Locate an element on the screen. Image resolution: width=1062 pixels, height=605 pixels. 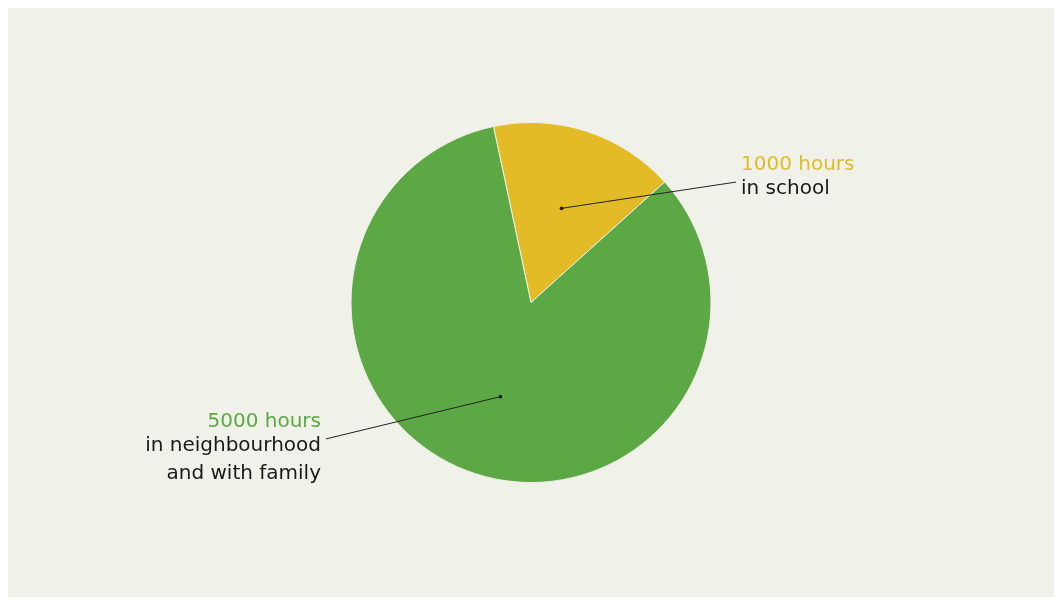
slice-label: in neighbourhood and with family is located at coordinates (233, 457).